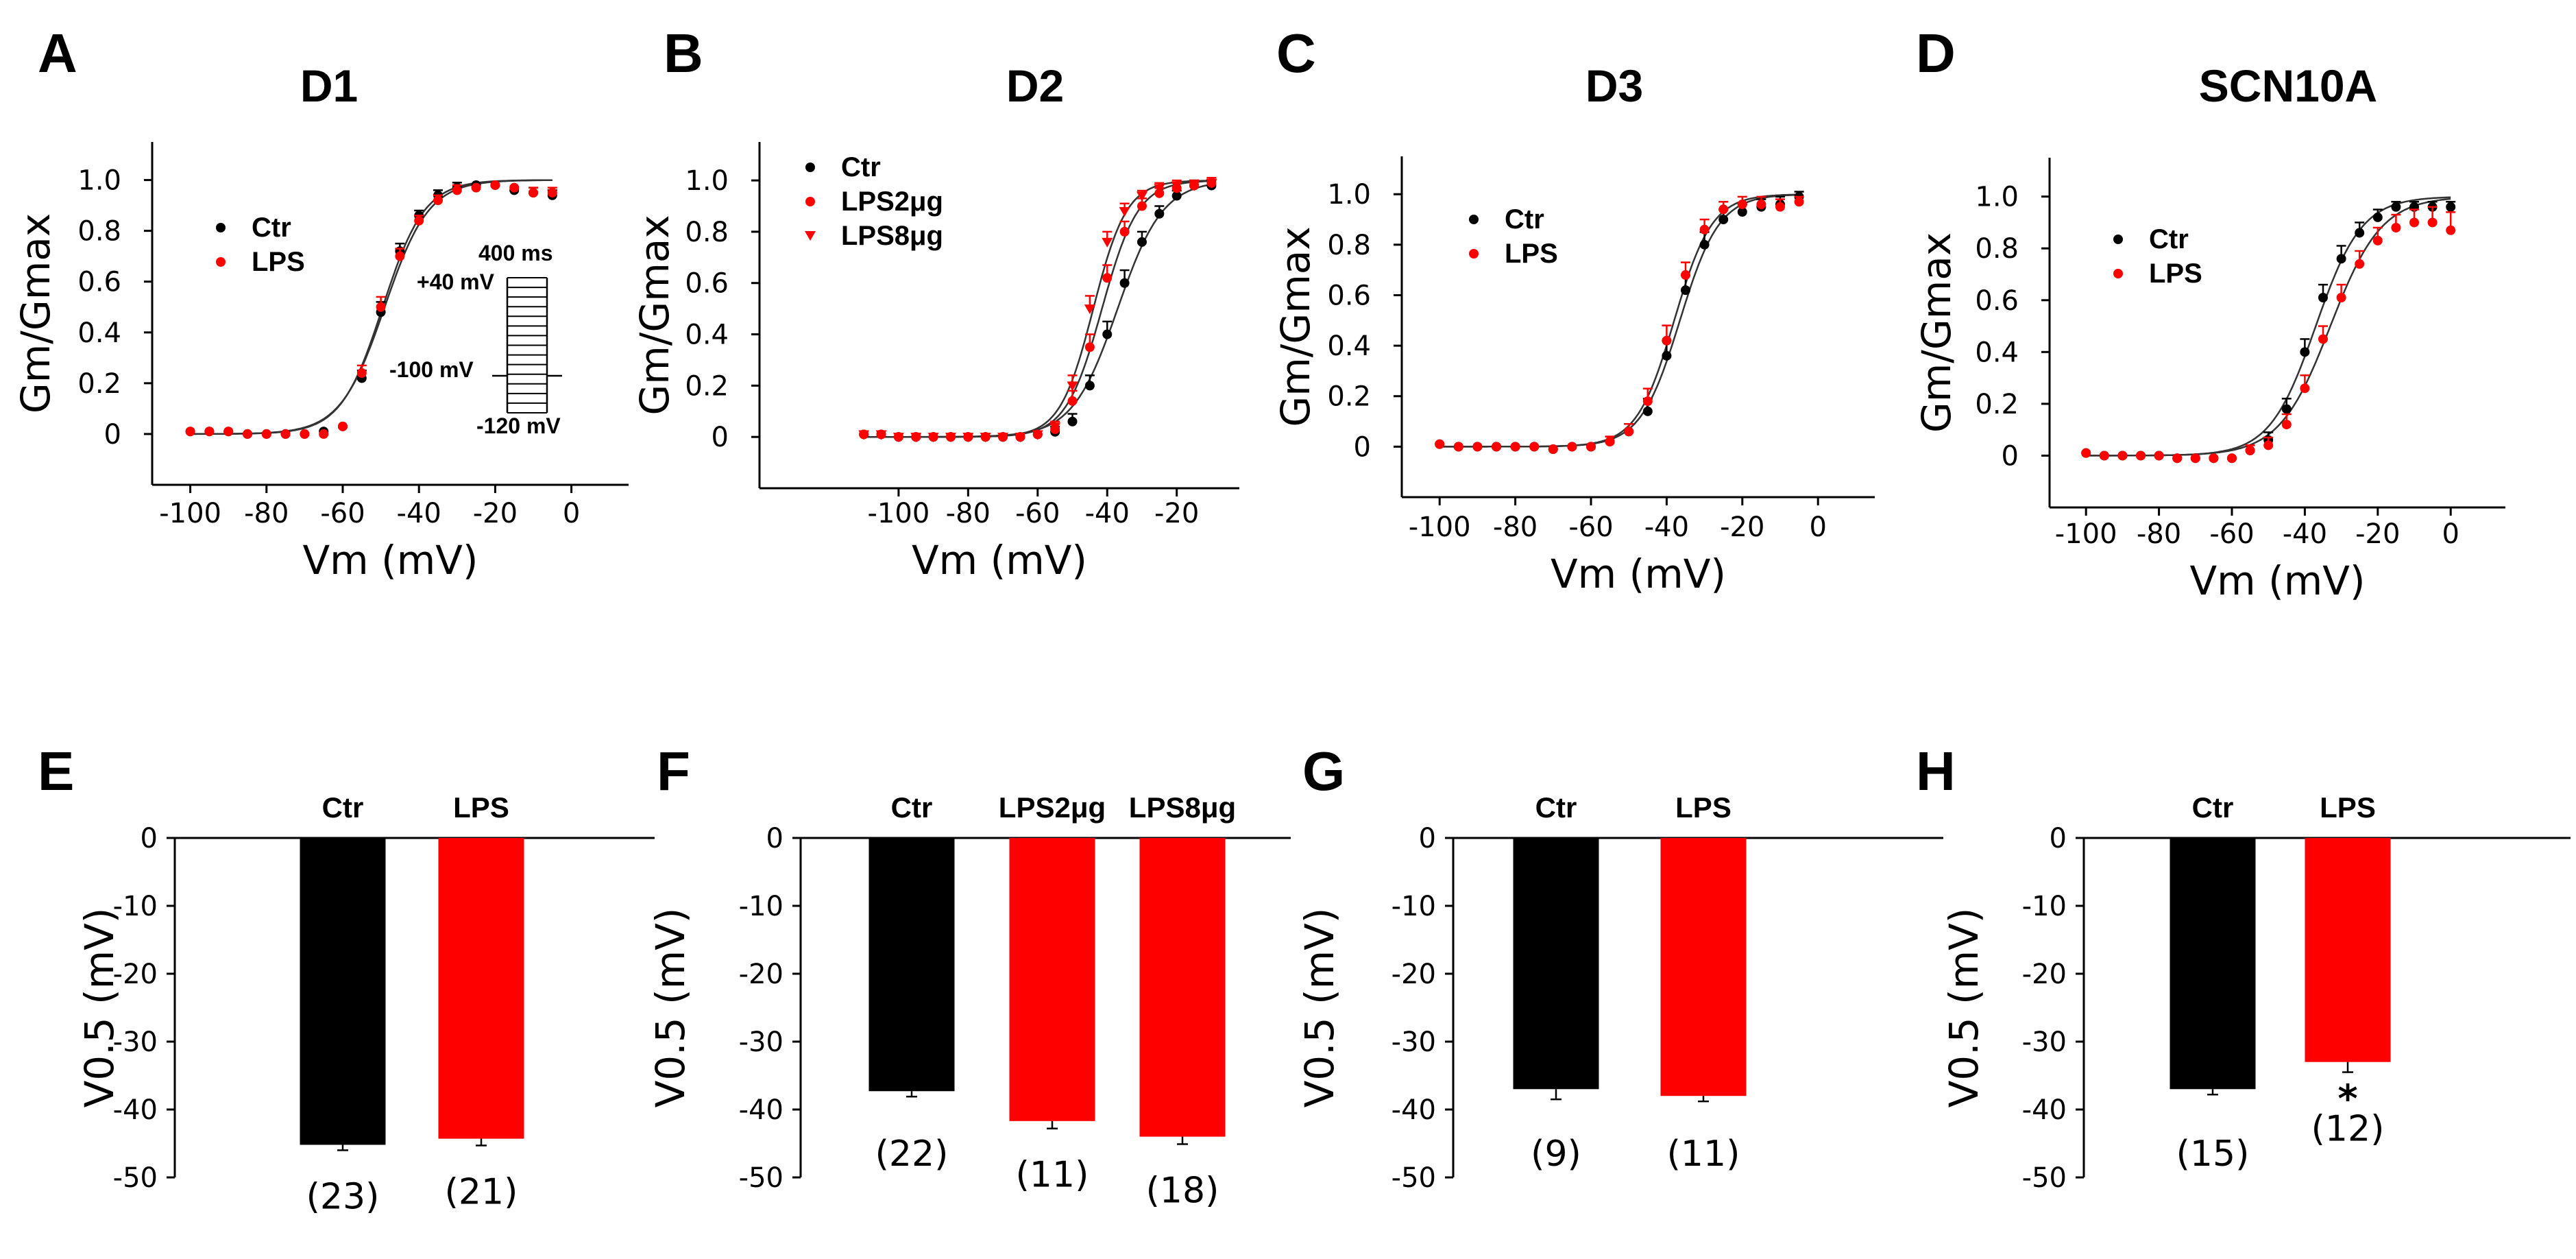 The height and width of the screenshot is (1259, 2576). What do you see at coordinates (1703, 807) in the screenshot?
I see `category-label: LPS` at bounding box center [1703, 807].